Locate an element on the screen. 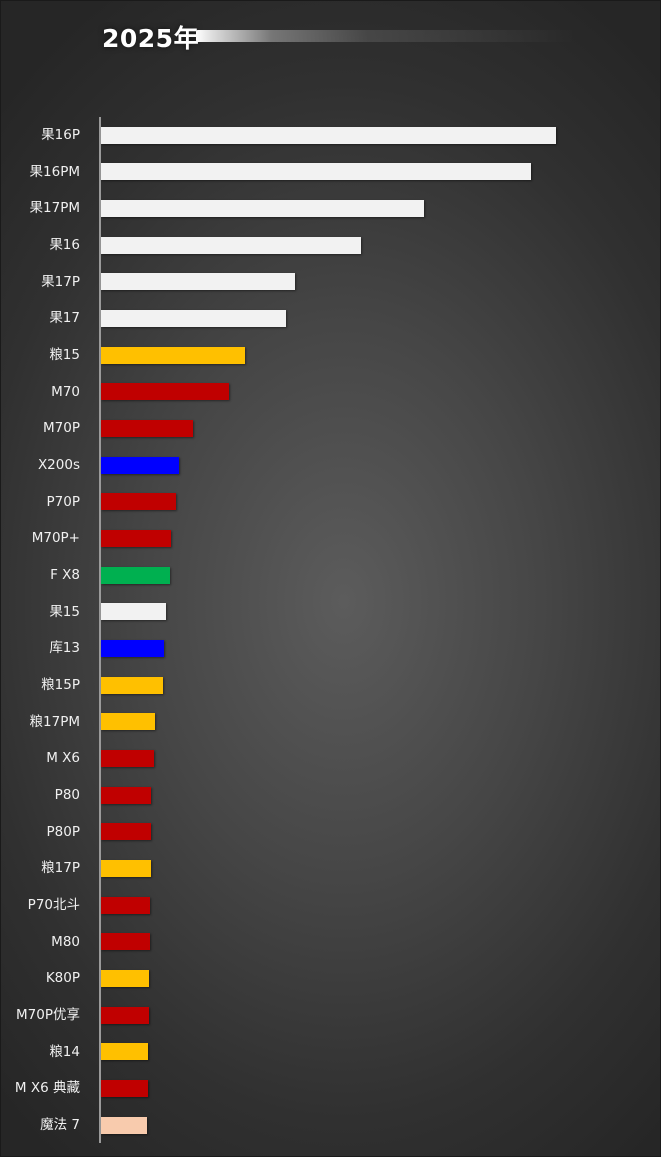 The height and width of the screenshot is (1157, 661). category-label: 果17PM is located at coordinates (54, 208).